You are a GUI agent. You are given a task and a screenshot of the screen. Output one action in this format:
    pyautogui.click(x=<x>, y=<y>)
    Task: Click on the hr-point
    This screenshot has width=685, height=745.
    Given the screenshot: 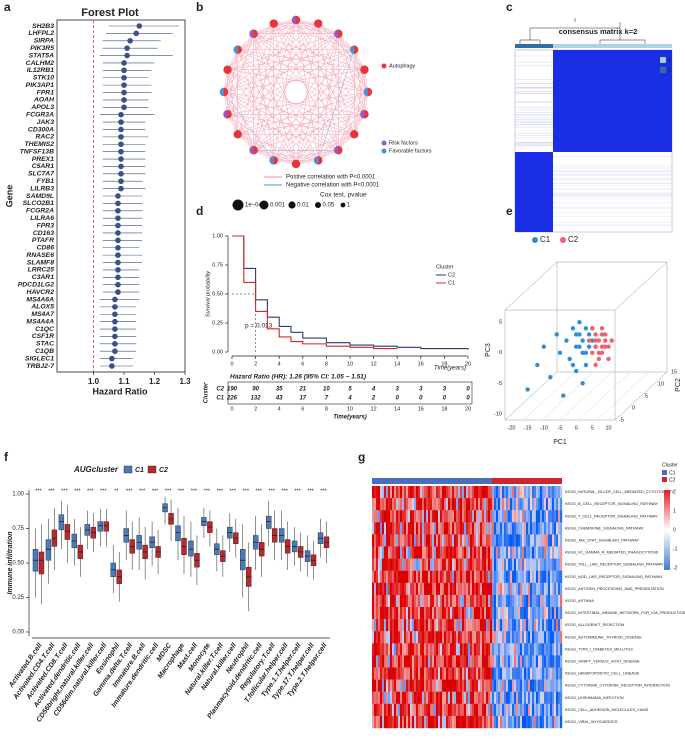 What is the action you would take?
    pyautogui.click(x=112, y=366)
    